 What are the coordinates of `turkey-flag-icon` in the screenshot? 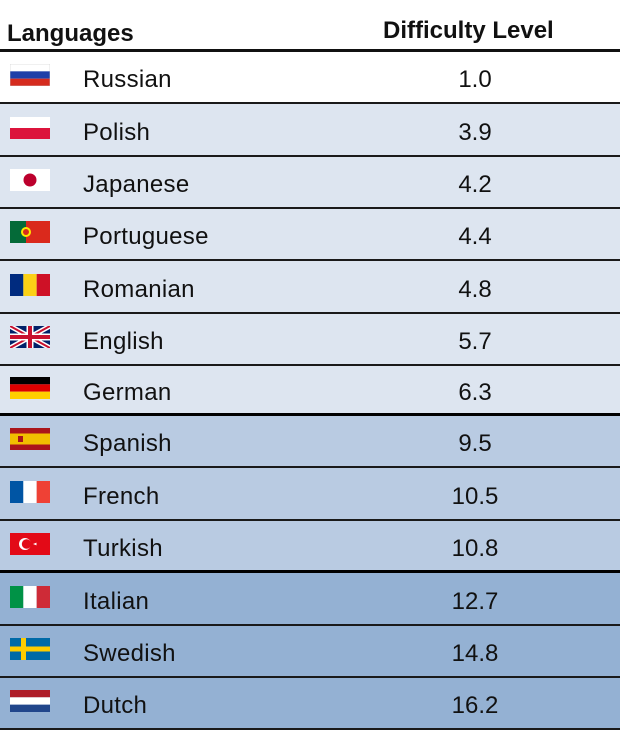 It's located at (30, 544).